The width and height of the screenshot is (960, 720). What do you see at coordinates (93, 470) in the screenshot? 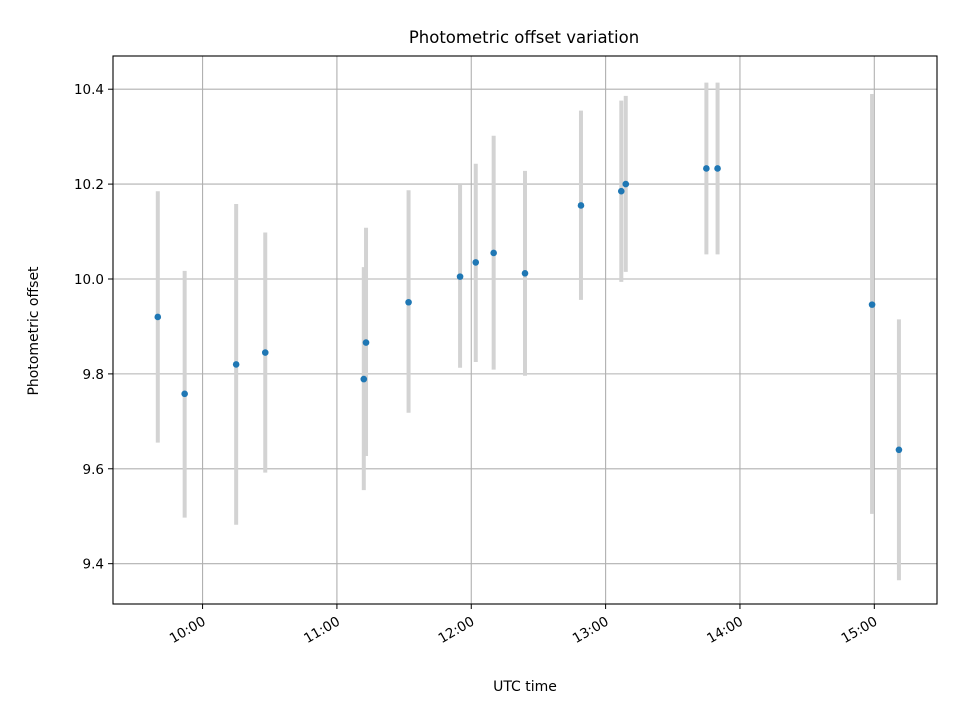
I see `y-tick-label: 9.6` at bounding box center [93, 470].